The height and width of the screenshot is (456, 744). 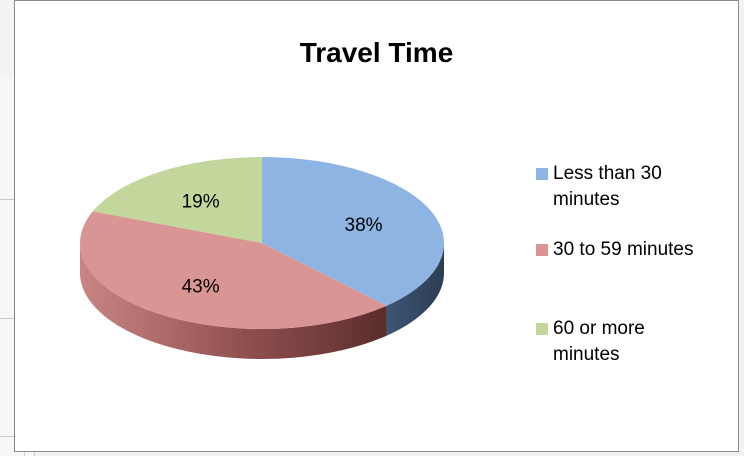 I want to click on legend-label: Less than 30, so click(x=607, y=173).